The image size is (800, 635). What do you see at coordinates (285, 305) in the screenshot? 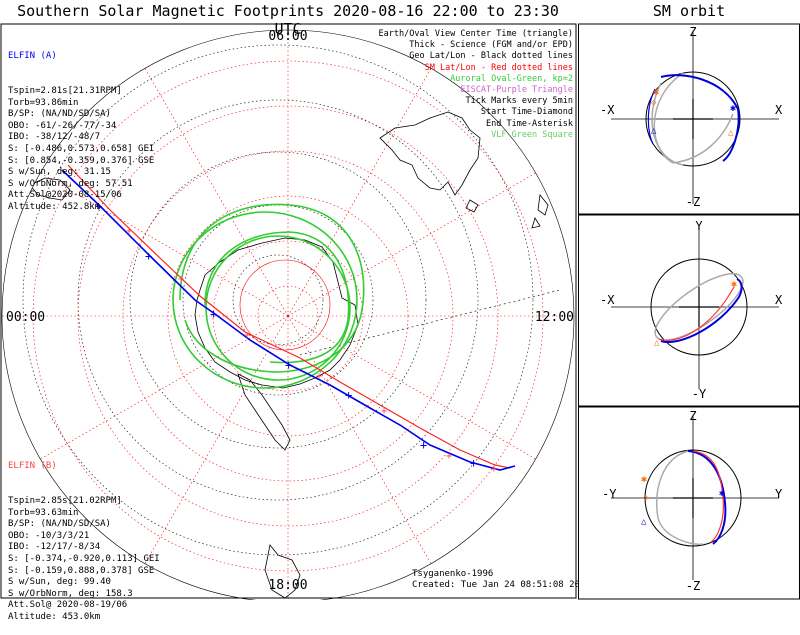
I see `sm-inner-circle` at bounding box center [285, 305].